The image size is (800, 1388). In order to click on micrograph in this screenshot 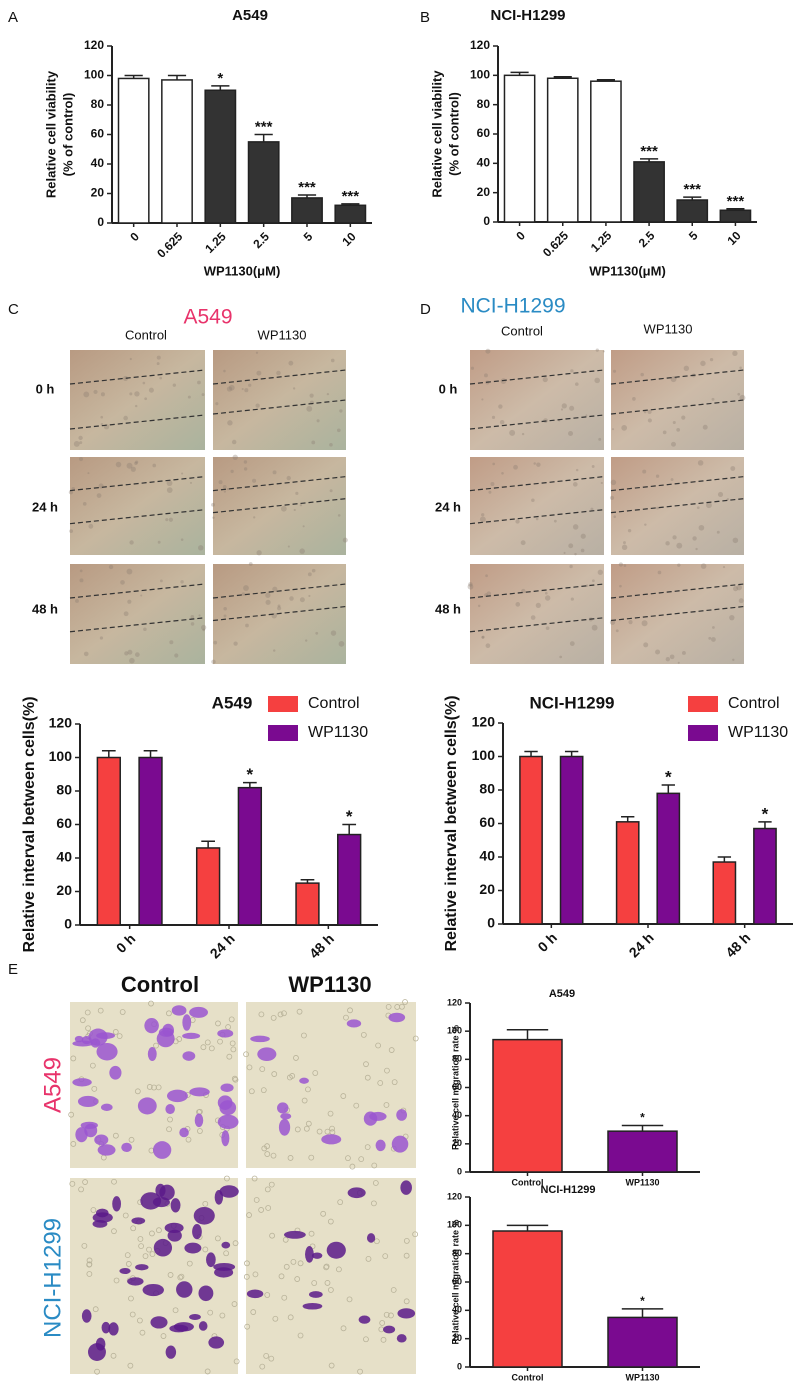, I will do `click(331, 1276)`.